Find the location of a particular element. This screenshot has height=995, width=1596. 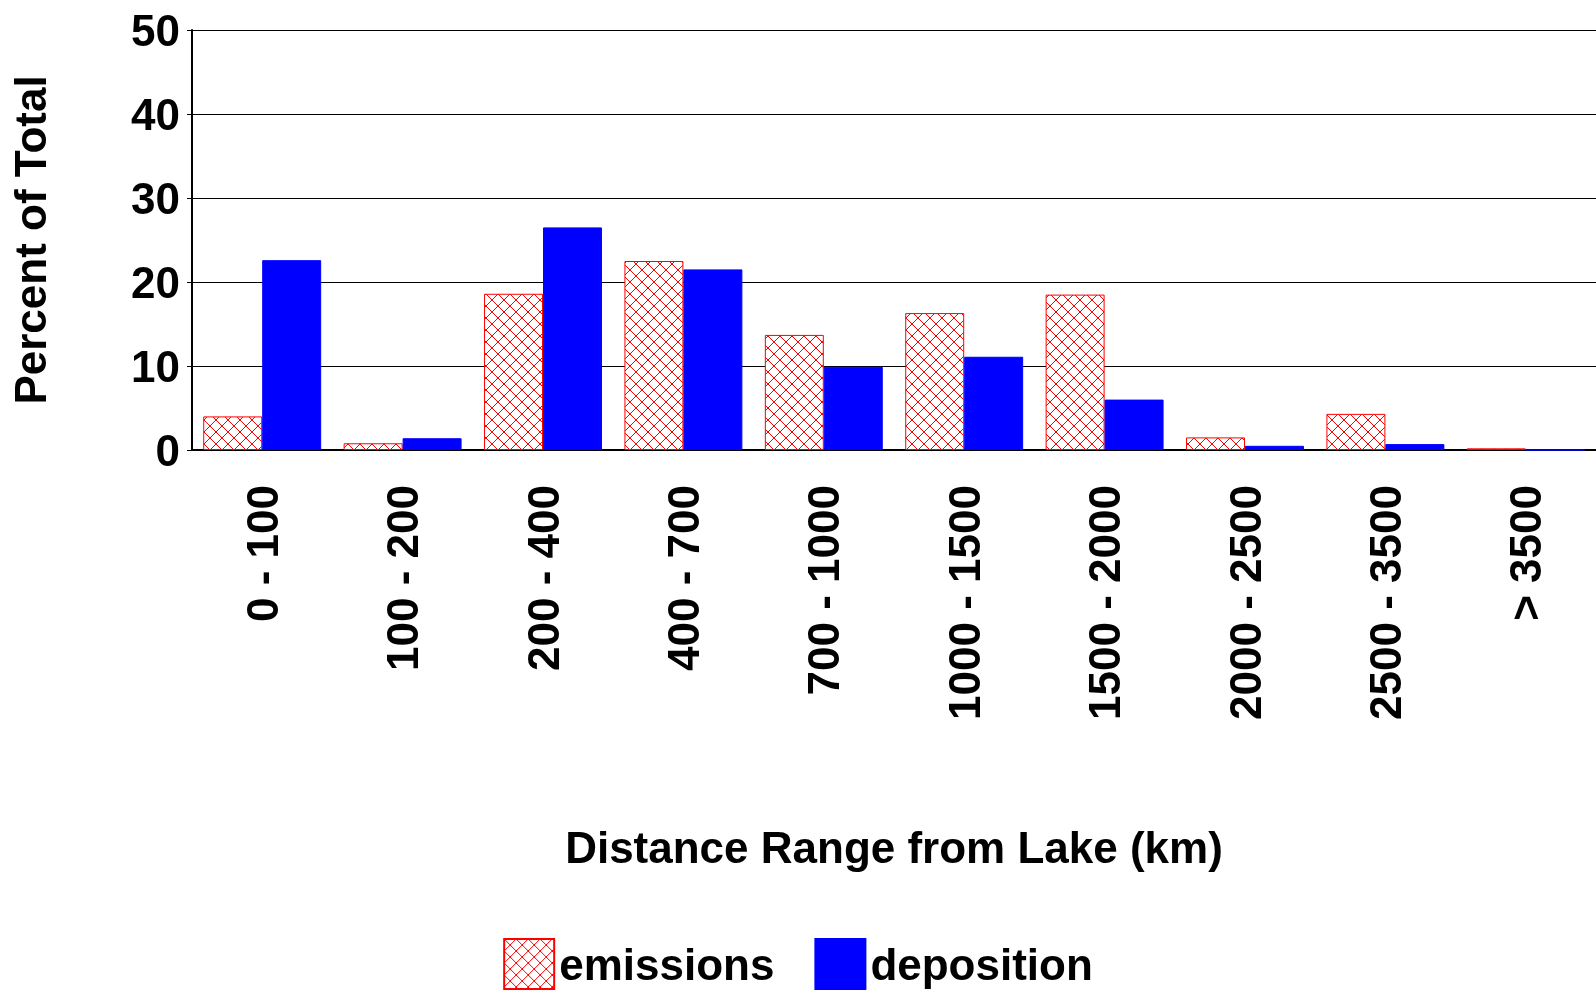

x-tick-label: > 3500 is located at coordinates (1526, 553).